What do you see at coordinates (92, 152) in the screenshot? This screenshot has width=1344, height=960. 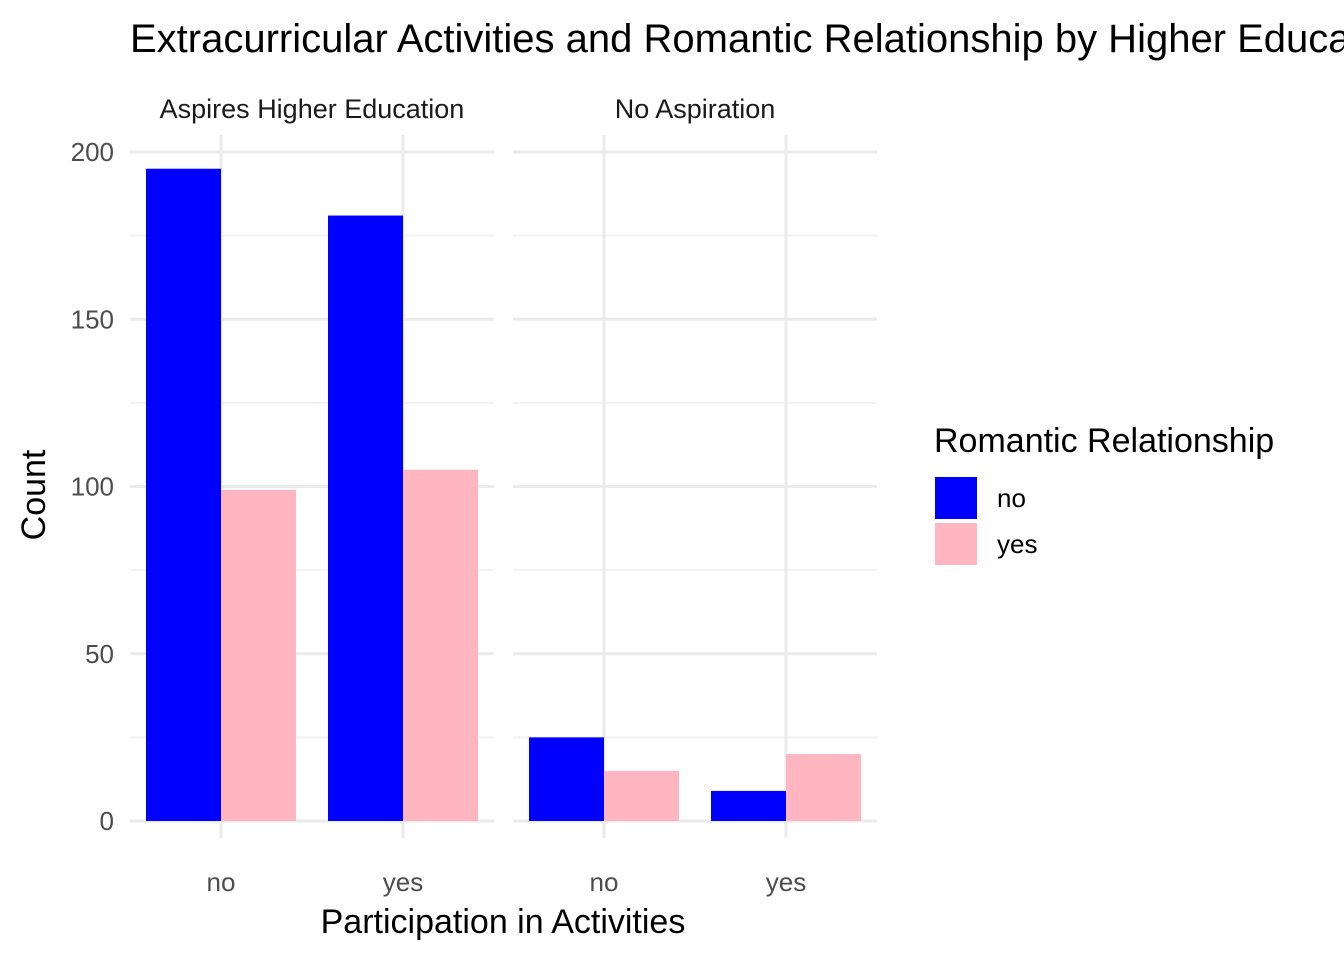 I see `y-tick-label: 200` at bounding box center [92, 152].